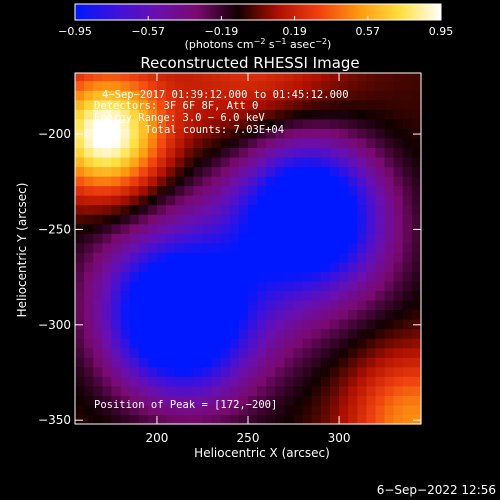 This screenshot has height=500, width=500. What do you see at coordinates (222, 31) in the screenshot?
I see `colorbar-tick-label: −0.19` at bounding box center [222, 31].